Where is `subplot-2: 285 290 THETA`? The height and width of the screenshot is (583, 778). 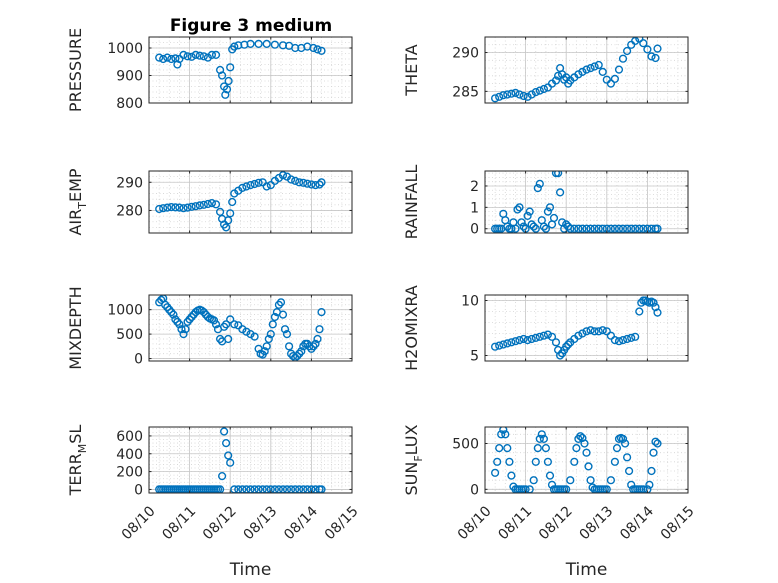 subplot-2: 285 290 THETA is located at coordinates (545, 70).